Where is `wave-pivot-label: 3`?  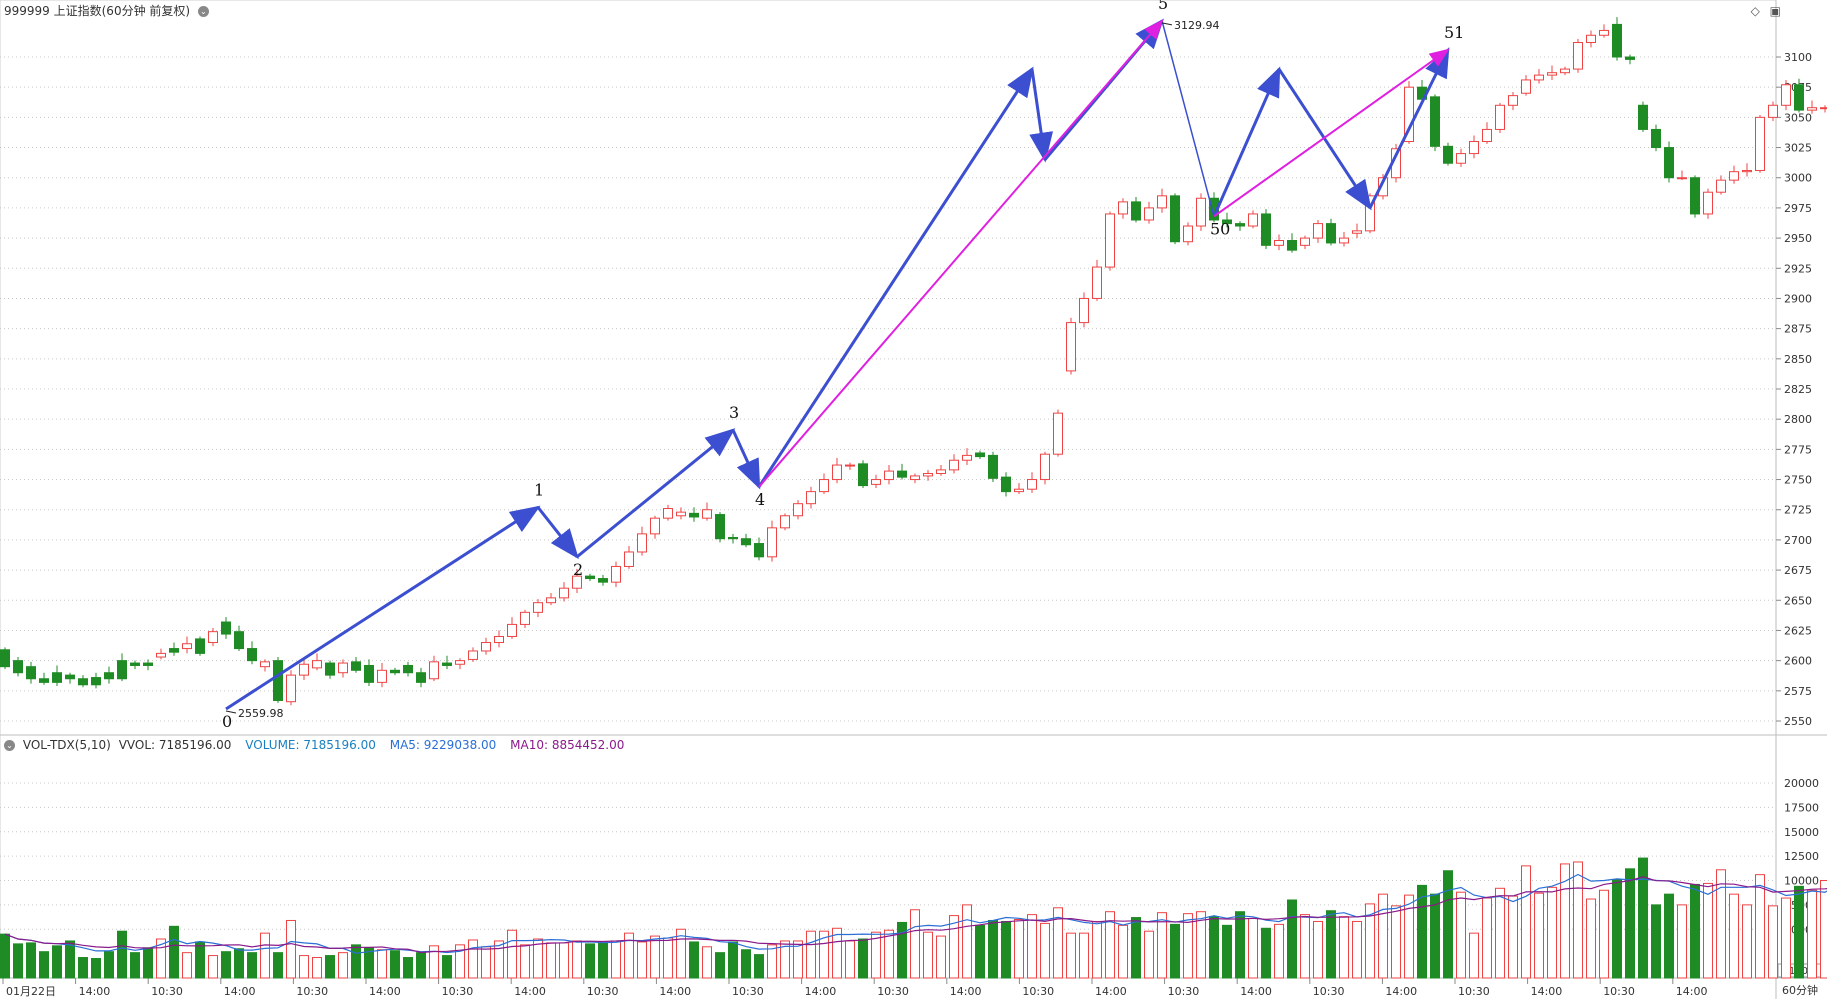 wave-pivot-label: 3 is located at coordinates (734, 412).